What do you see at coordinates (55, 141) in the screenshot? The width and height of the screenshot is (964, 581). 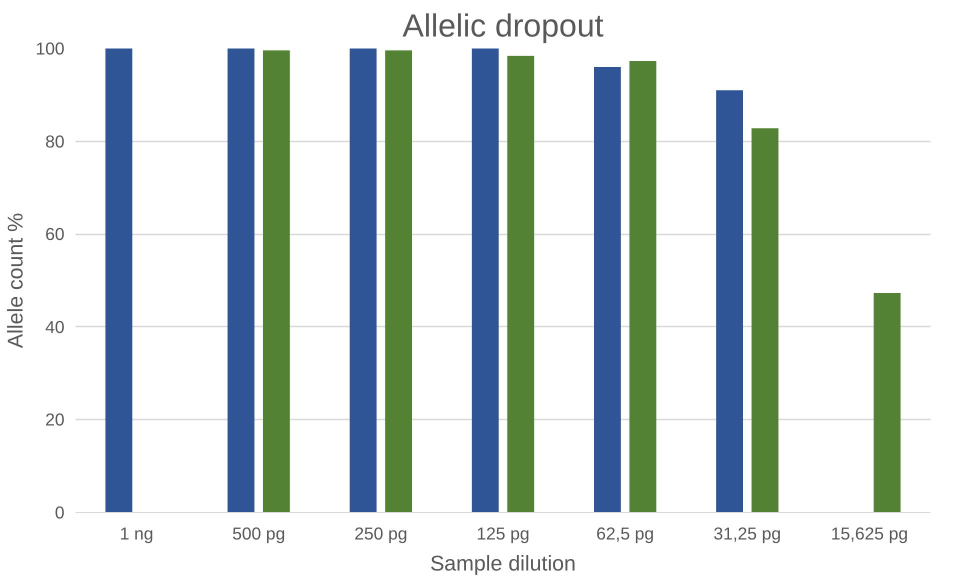 I see `y-tick-label: 80` at bounding box center [55, 141].